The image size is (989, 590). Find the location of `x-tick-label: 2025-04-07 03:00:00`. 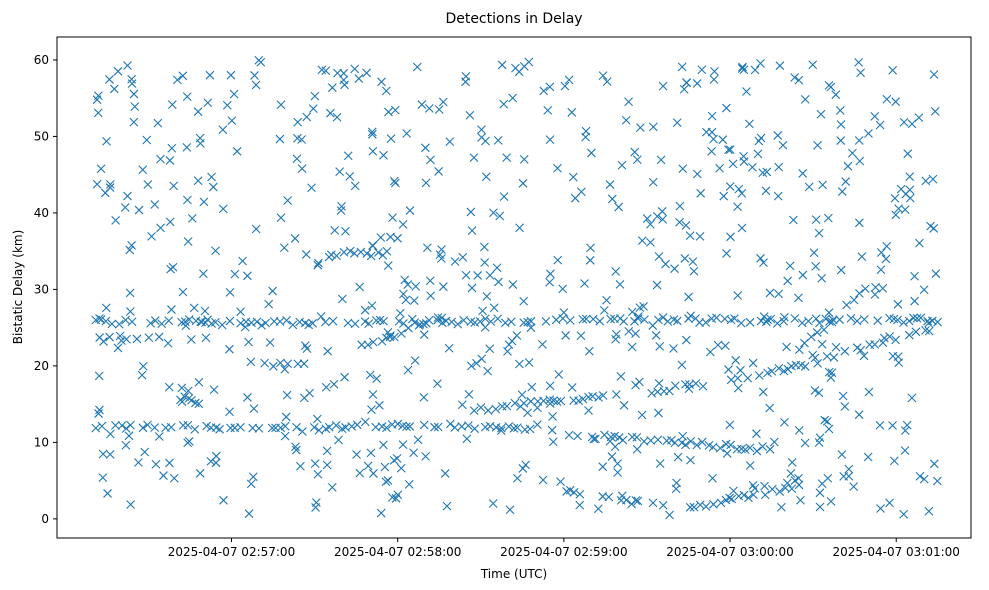

x-tick-label: 2025-04-07 03:00:00 is located at coordinates (729, 552).